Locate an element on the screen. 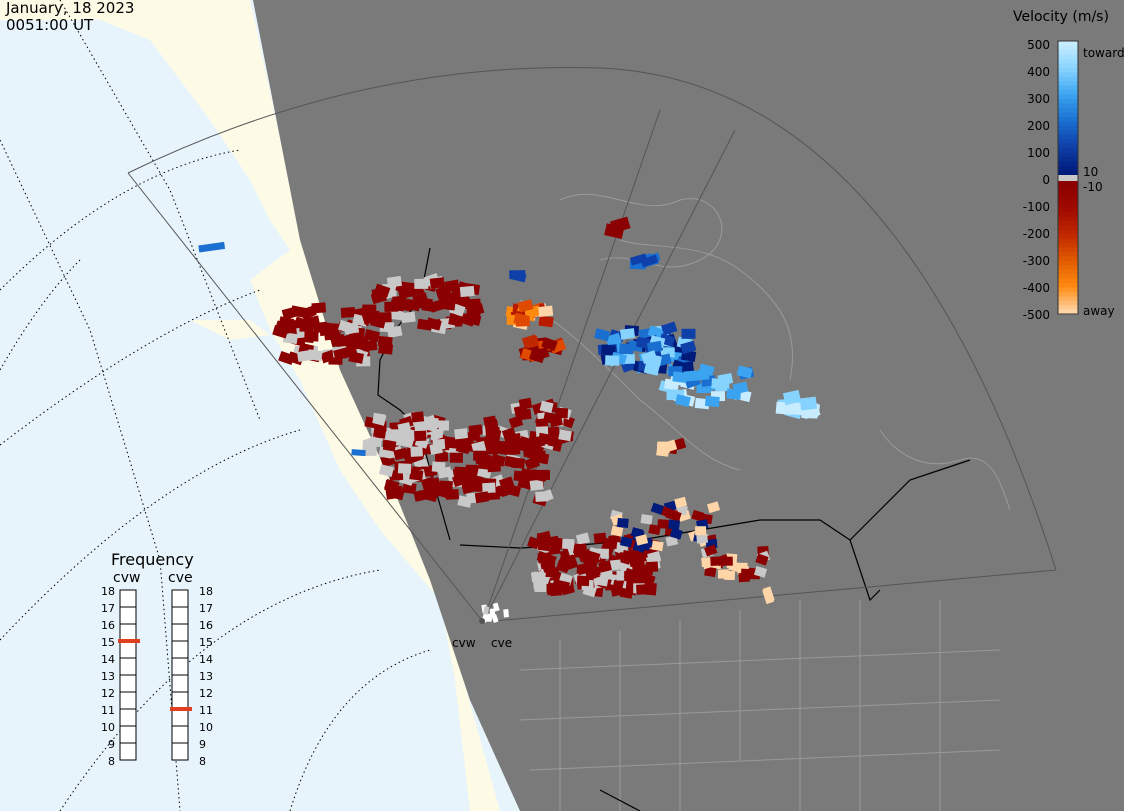 The image size is (1124, 811). legend-tick-label: 200 is located at coordinates (1038, 126).